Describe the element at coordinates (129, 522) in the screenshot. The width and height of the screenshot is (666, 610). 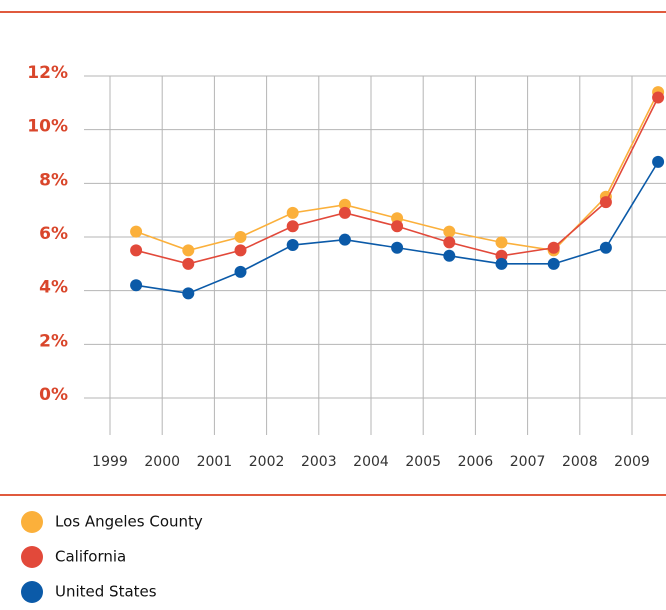
I see `legend-label: Los Angeles County` at that location.